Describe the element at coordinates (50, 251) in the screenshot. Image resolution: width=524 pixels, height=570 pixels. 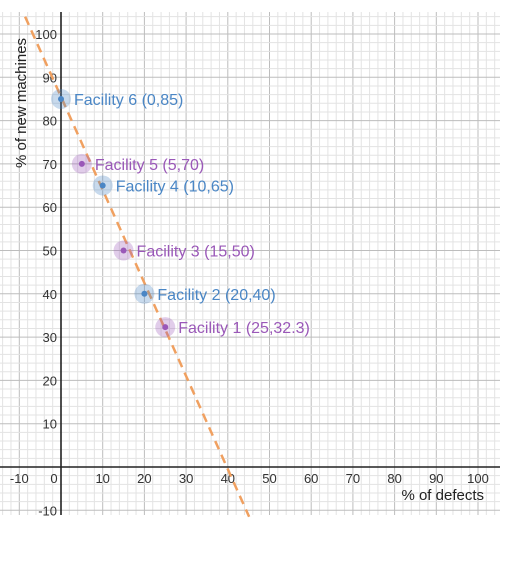
I see `y-tick-label: 50` at that location.